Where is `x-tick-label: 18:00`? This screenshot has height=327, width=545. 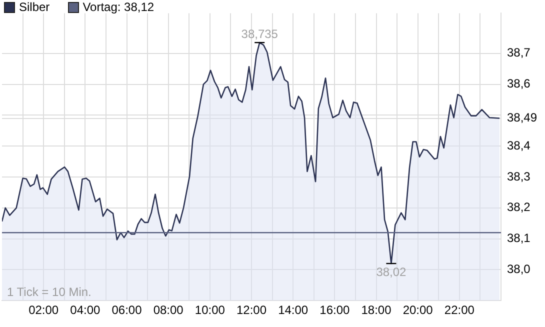 x-tick-label: 18:00 is located at coordinates (376, 310).